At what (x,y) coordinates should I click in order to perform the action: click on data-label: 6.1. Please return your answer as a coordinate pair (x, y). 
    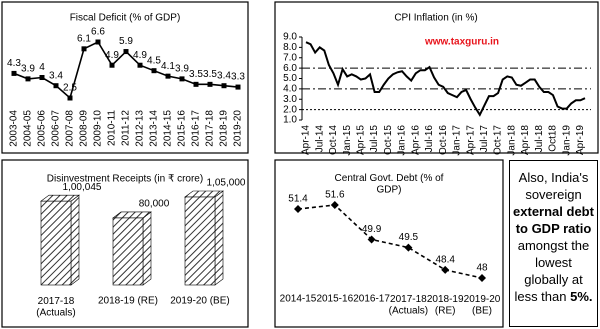
    Looking at the image, I should click on (84, 38).